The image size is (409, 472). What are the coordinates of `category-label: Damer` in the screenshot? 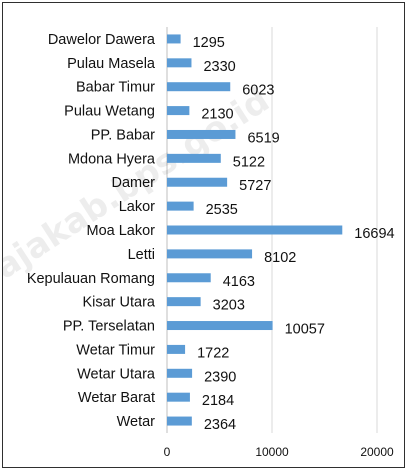 It's located at (133, 183).